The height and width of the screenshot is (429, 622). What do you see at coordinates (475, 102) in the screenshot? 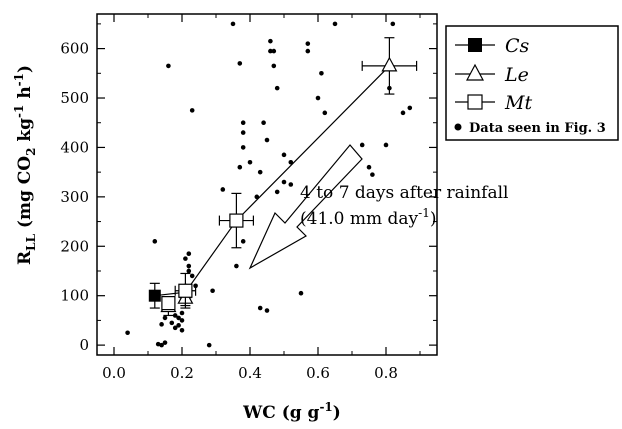
I see `legend-marker-mt` at bounding box center [475, 102].